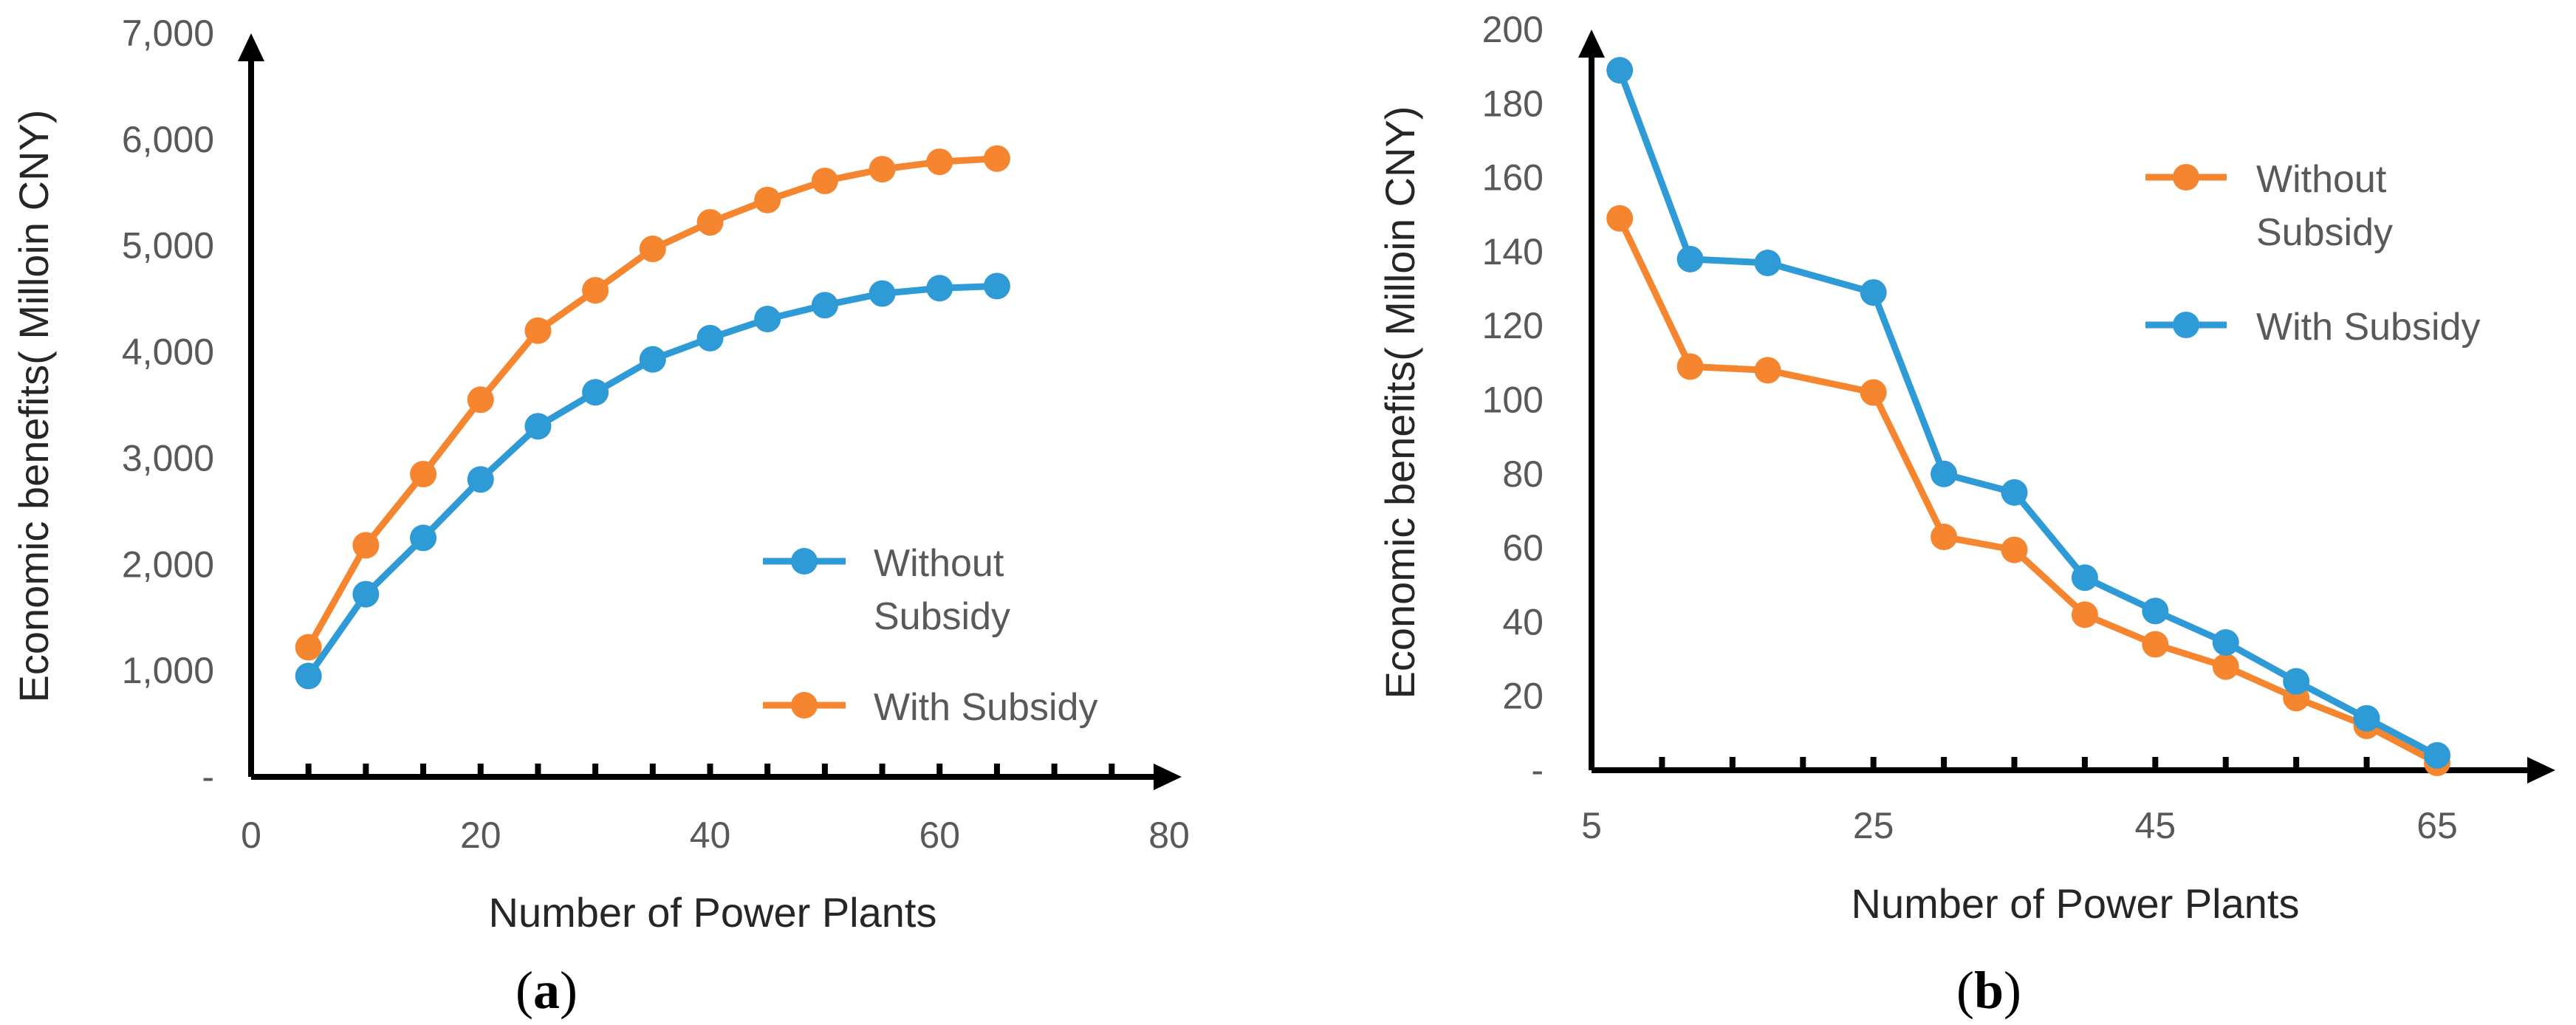  What do you see at coordinates (2155, 826) in the screenshot?
I see `x-tick-label: 45` at bounding box center [2155, 826].